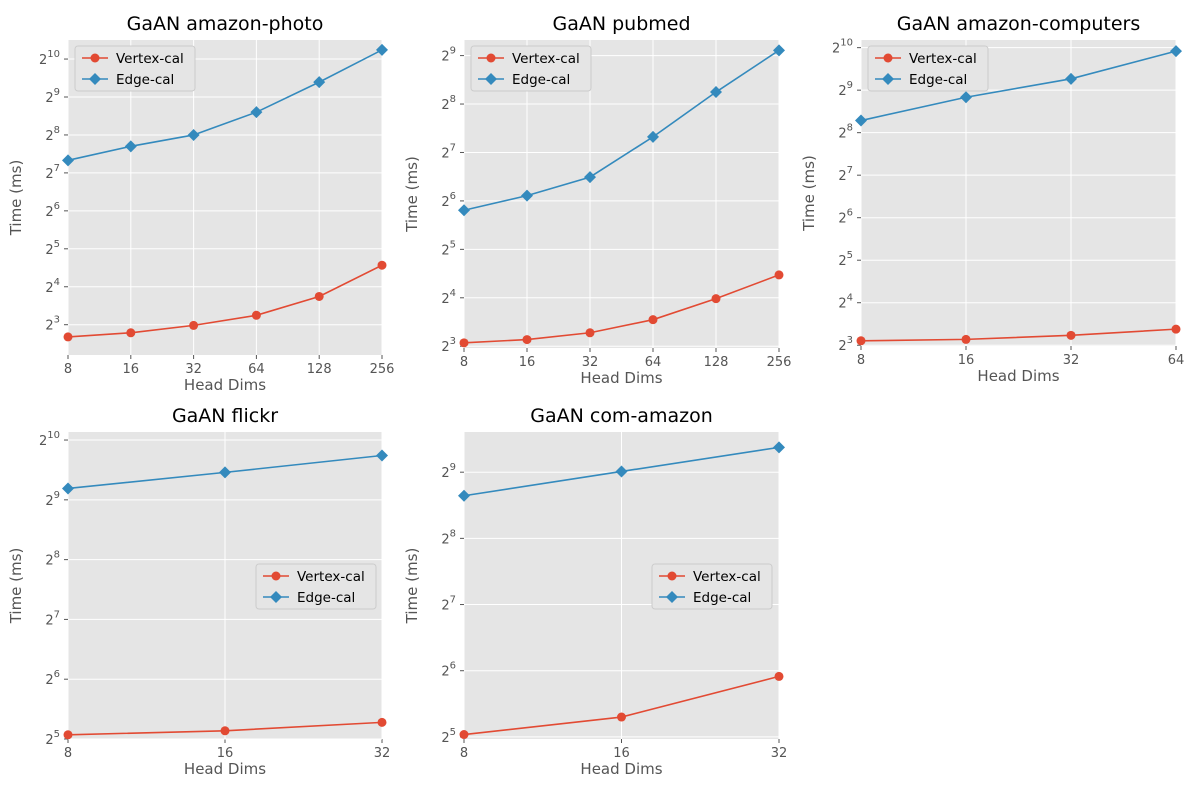 This screenshot has height=800, width=1200. What do you see at coordinates (1018, 24) in the screenshot?
I see `chart-title: GaAN amazon-computers` at bounding box center [1018, 24].